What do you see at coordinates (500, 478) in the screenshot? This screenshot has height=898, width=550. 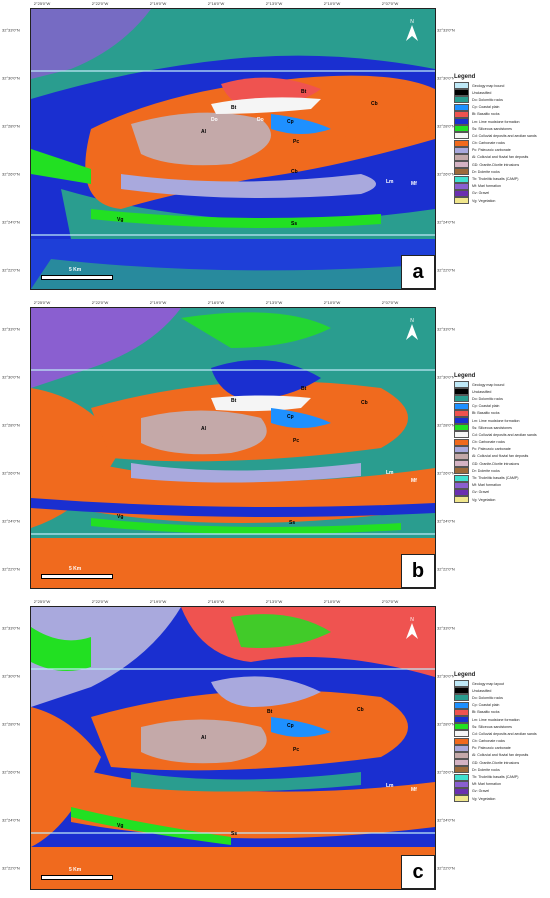 I see `legend-item: Tb: Tholeiitic basalts (CAMP)` at bounding box center [500, 478].